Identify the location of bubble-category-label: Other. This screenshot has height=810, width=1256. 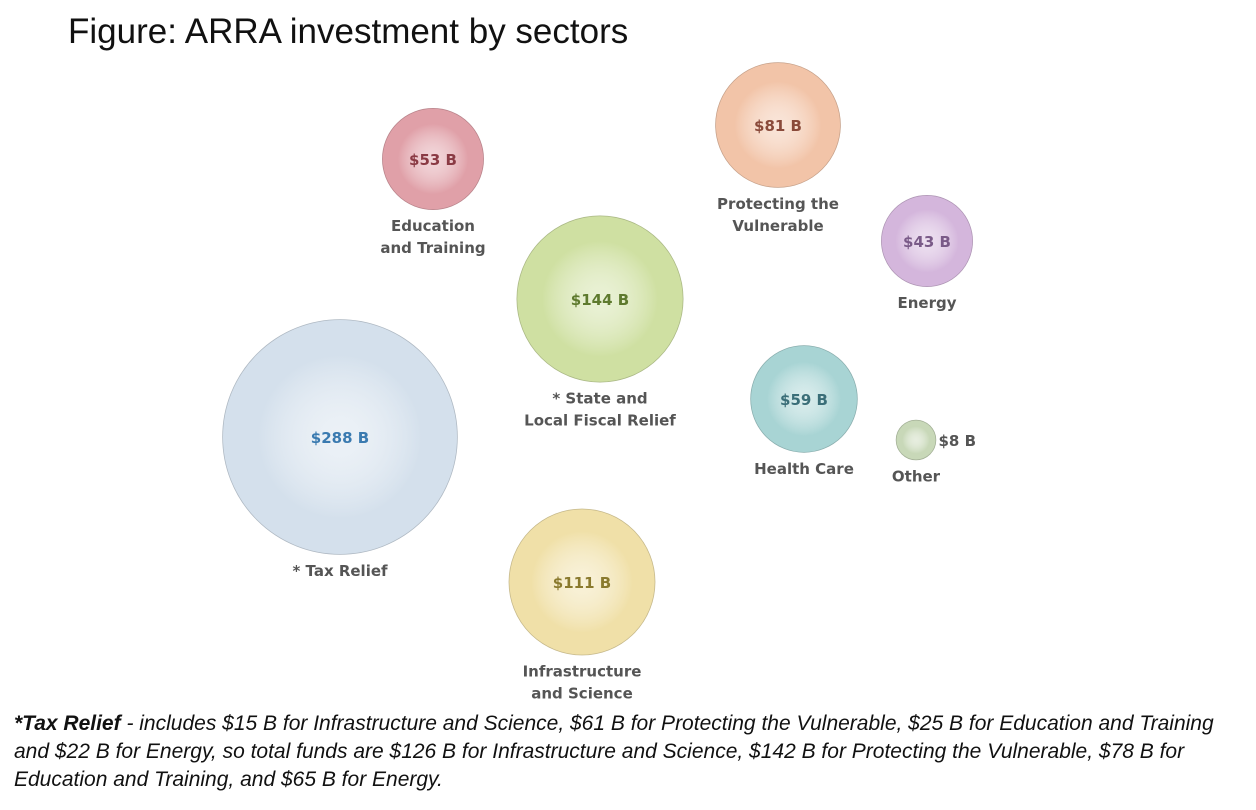
(916, 477).